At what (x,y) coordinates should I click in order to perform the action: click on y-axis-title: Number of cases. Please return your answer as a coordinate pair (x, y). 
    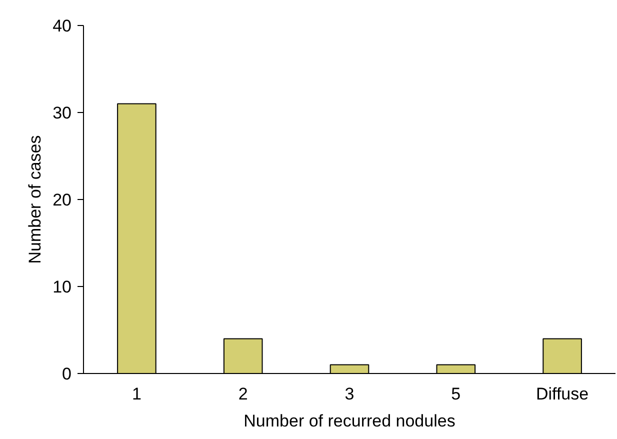
    Looking at the image, I should click on (35, 199).